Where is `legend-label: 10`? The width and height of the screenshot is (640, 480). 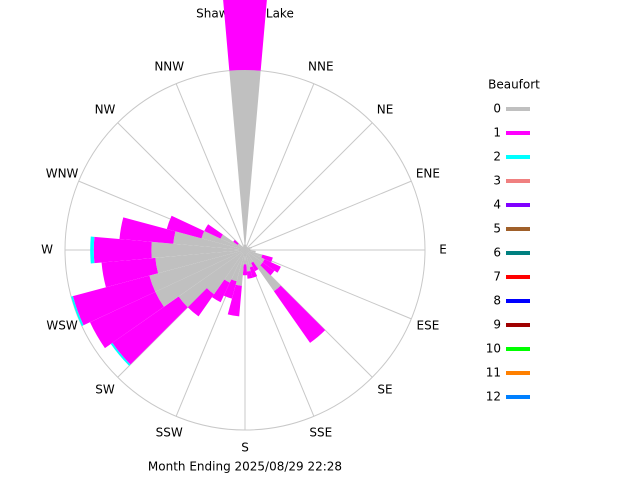 legend-label: 10 is located at coordinates (493, 349).